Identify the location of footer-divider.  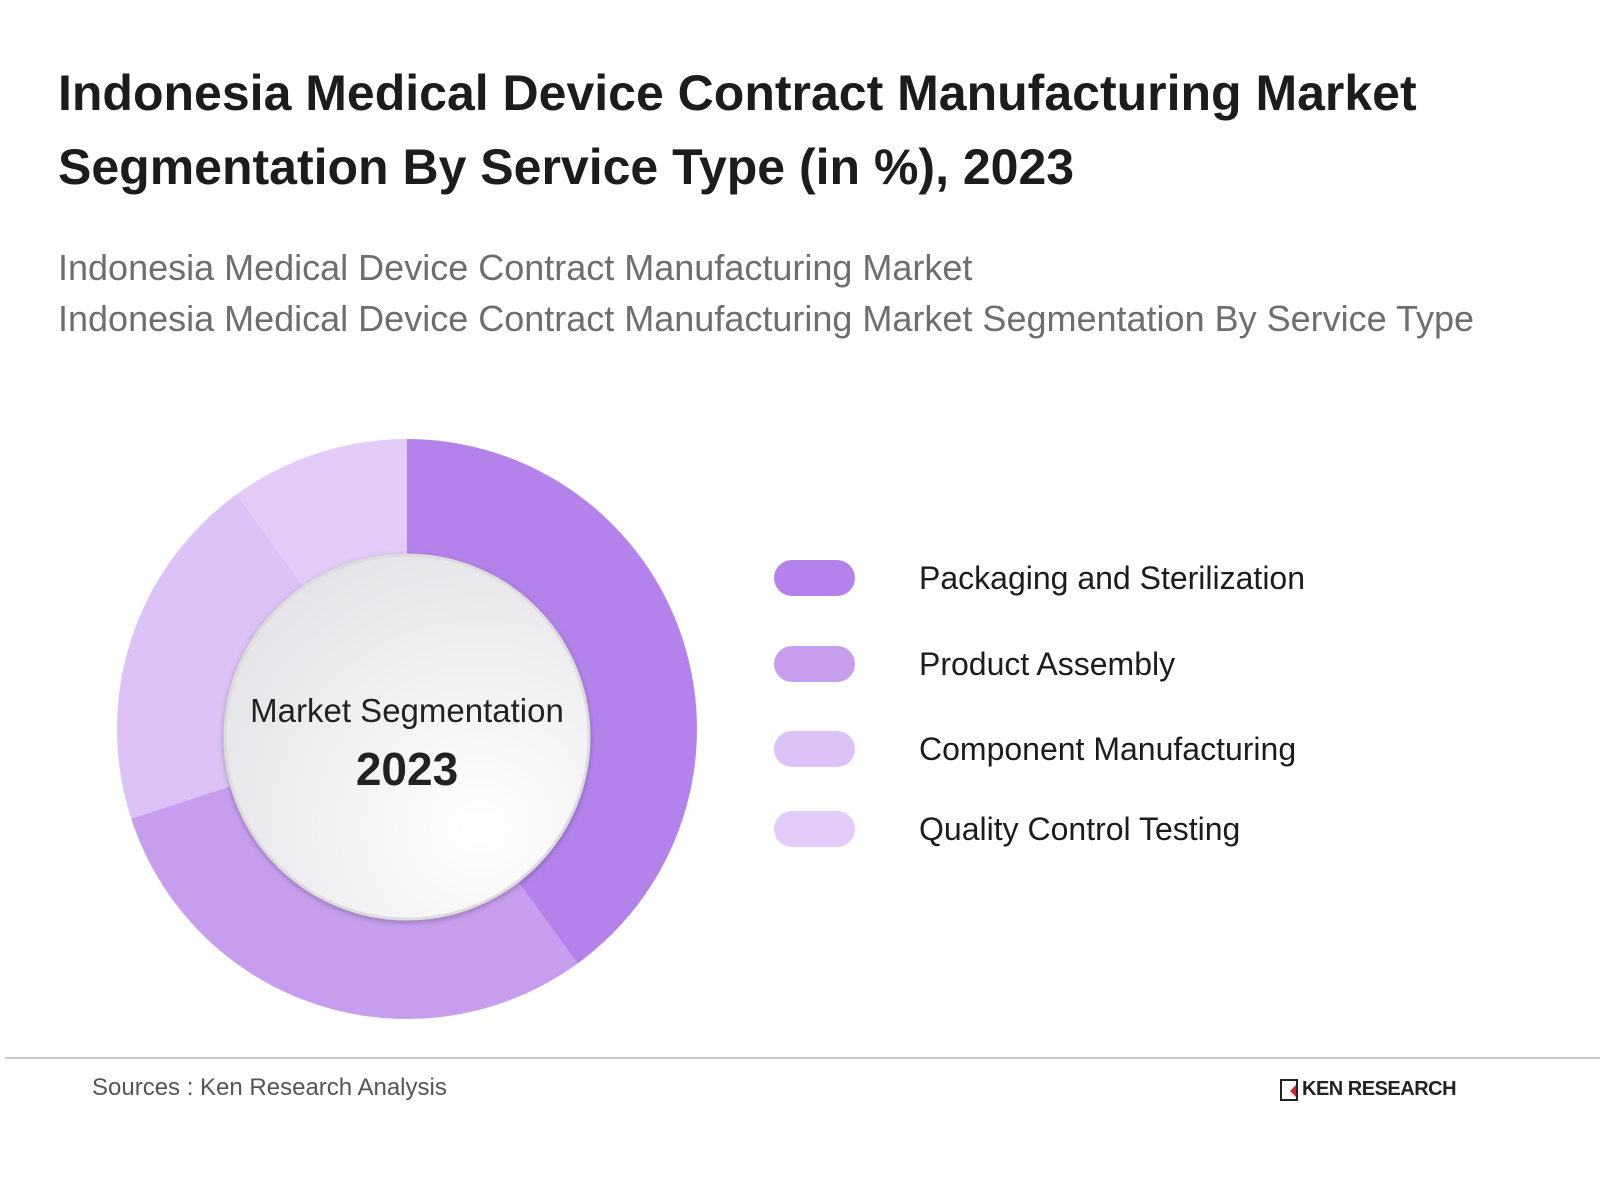
(802, 1058).